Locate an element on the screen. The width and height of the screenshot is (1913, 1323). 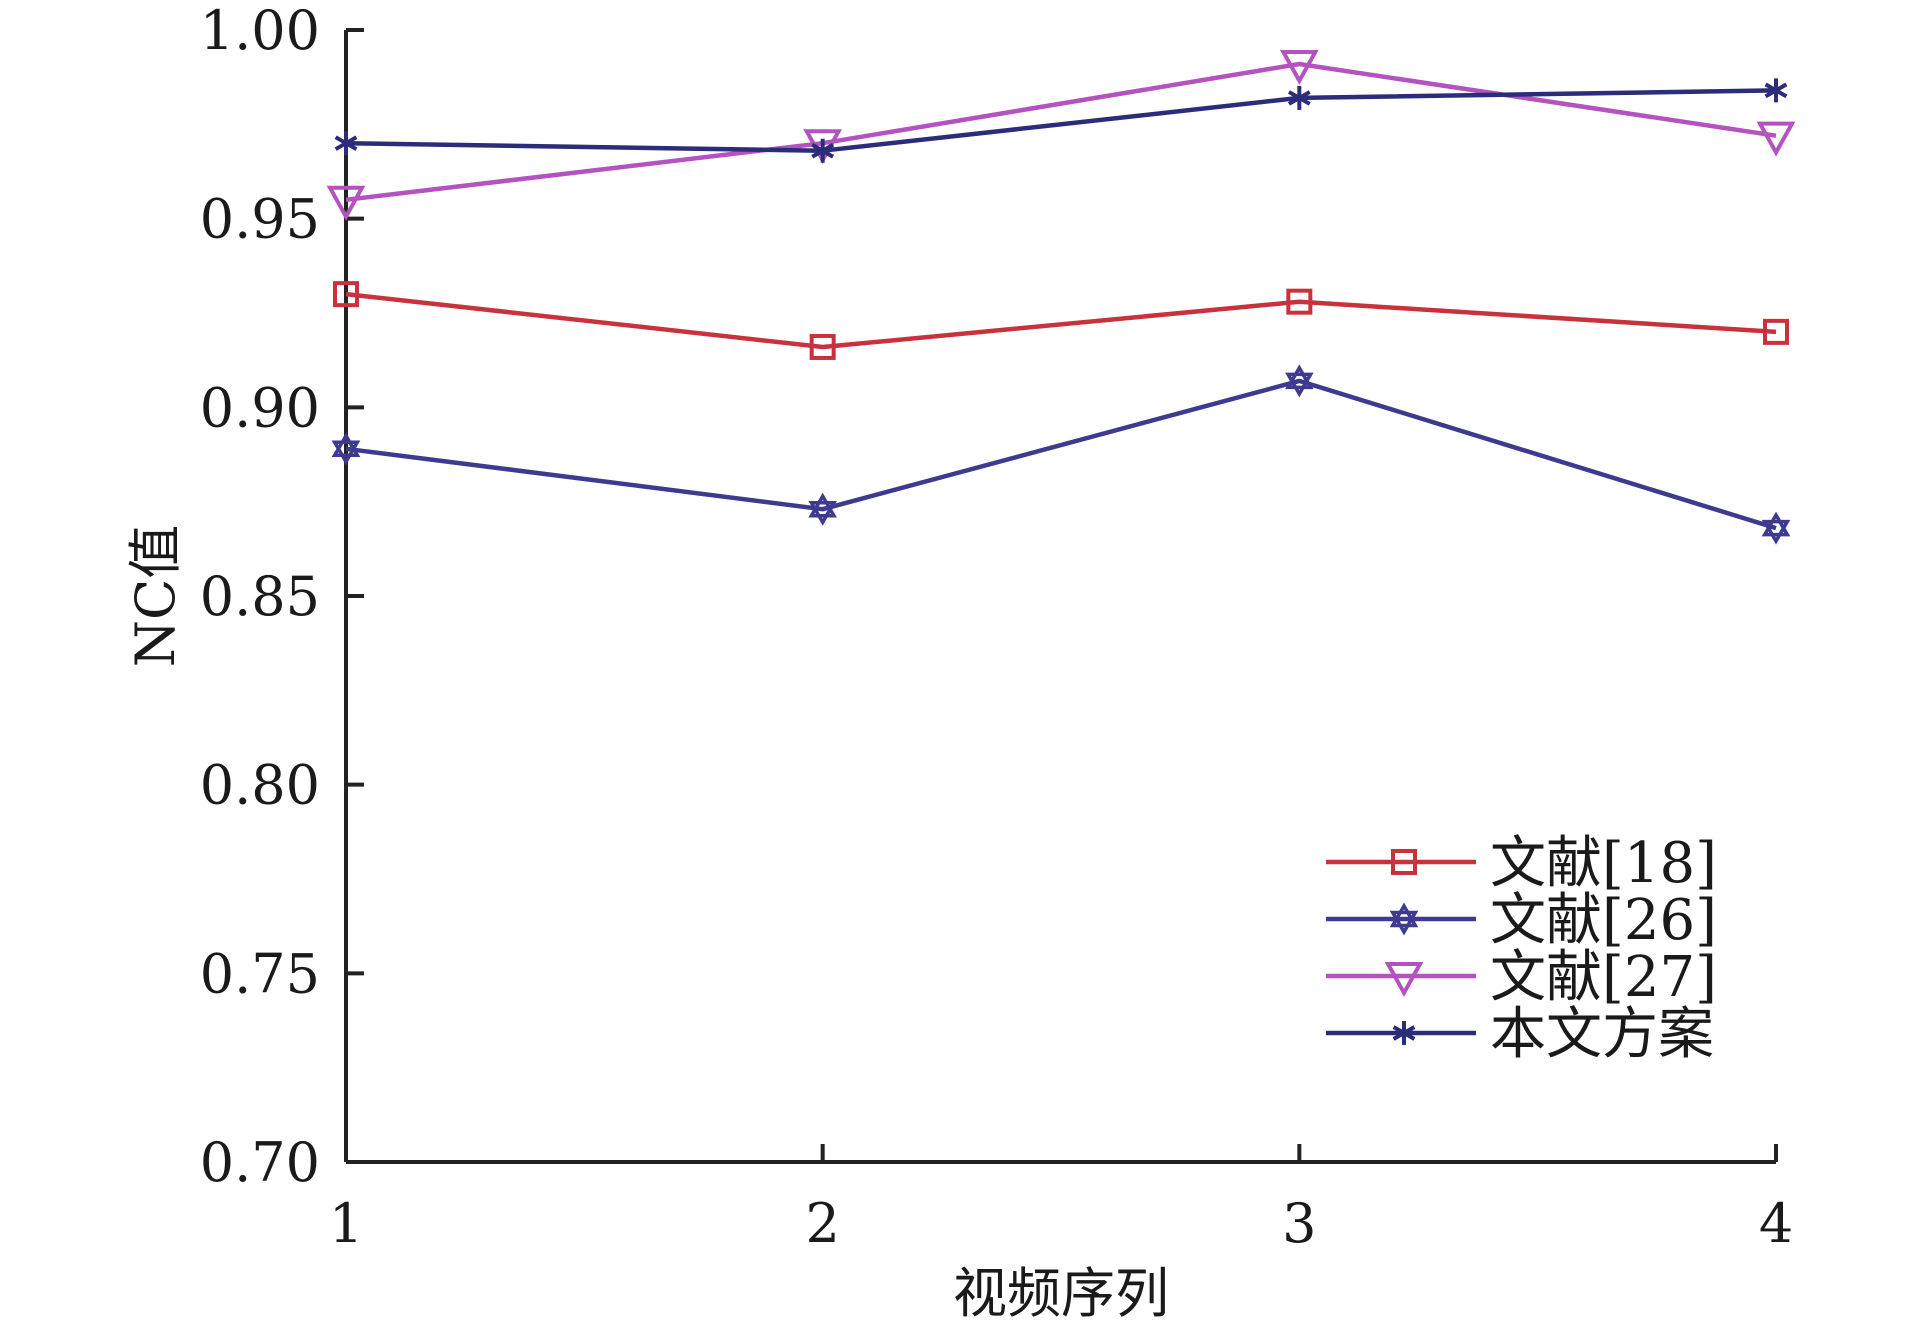
y-tick-label: 0.75 is located at coordinates (260, 973).